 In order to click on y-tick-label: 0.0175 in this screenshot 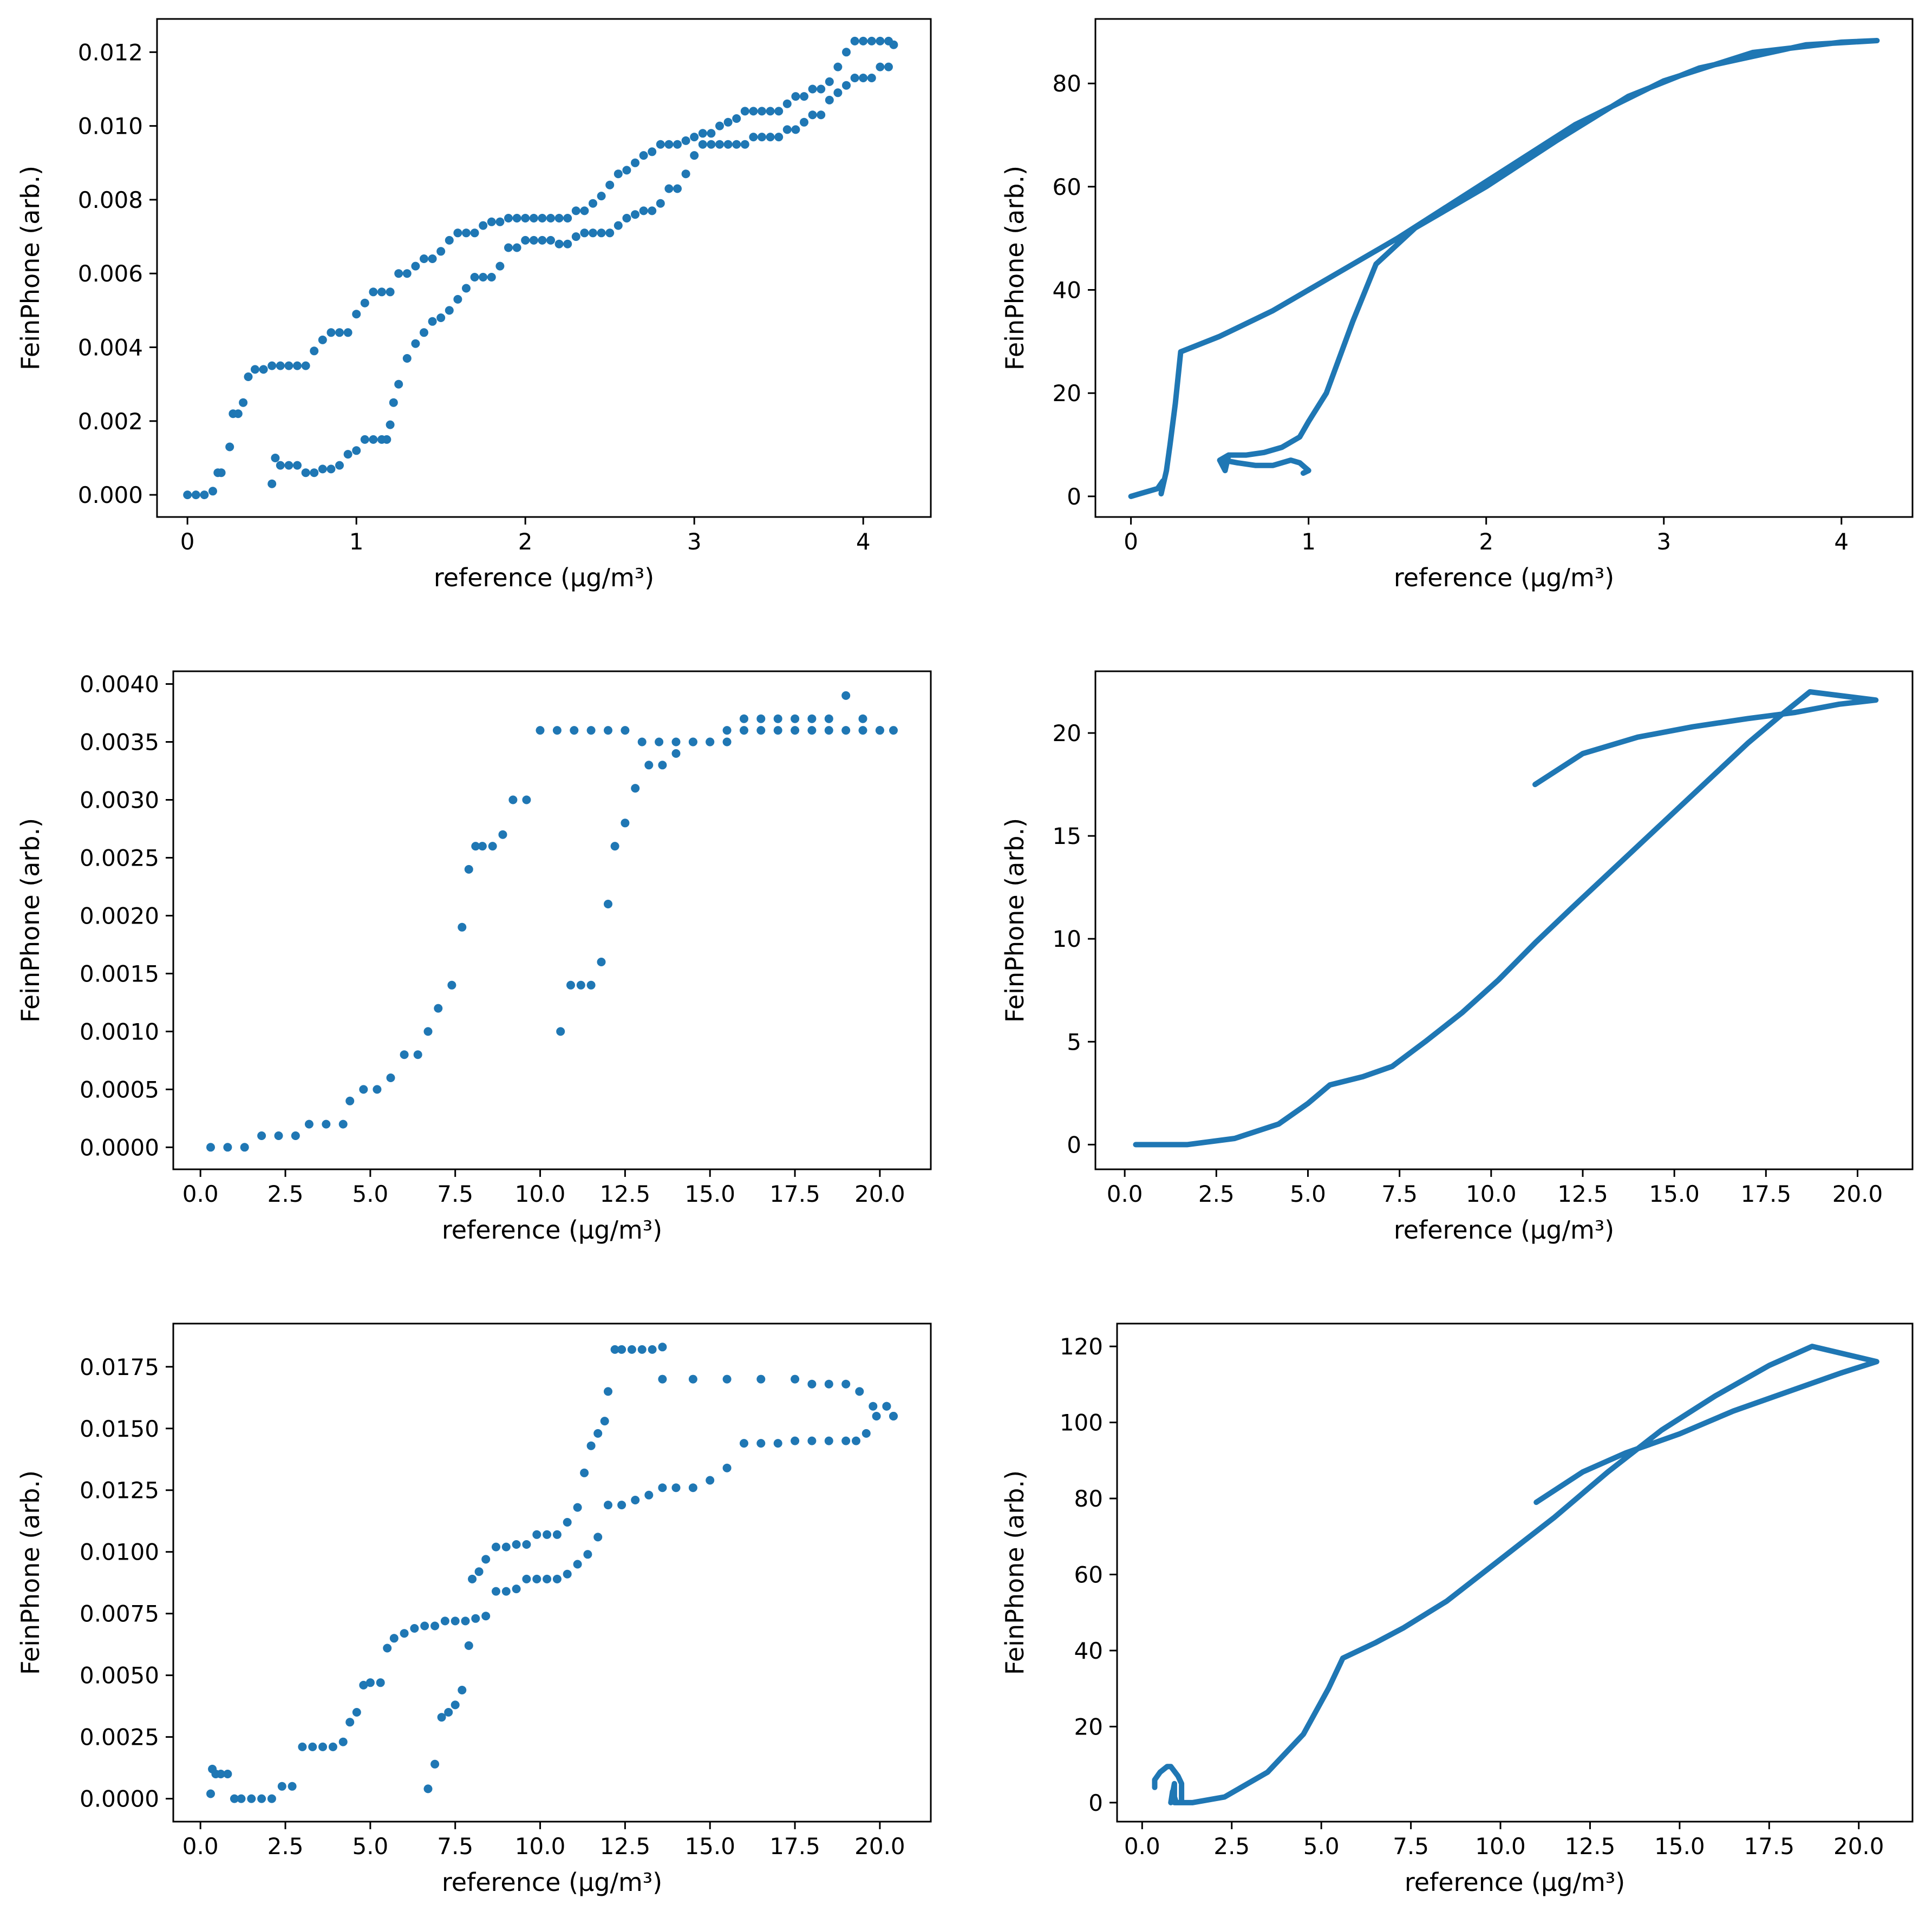, I will do `click(119, 1367)`.